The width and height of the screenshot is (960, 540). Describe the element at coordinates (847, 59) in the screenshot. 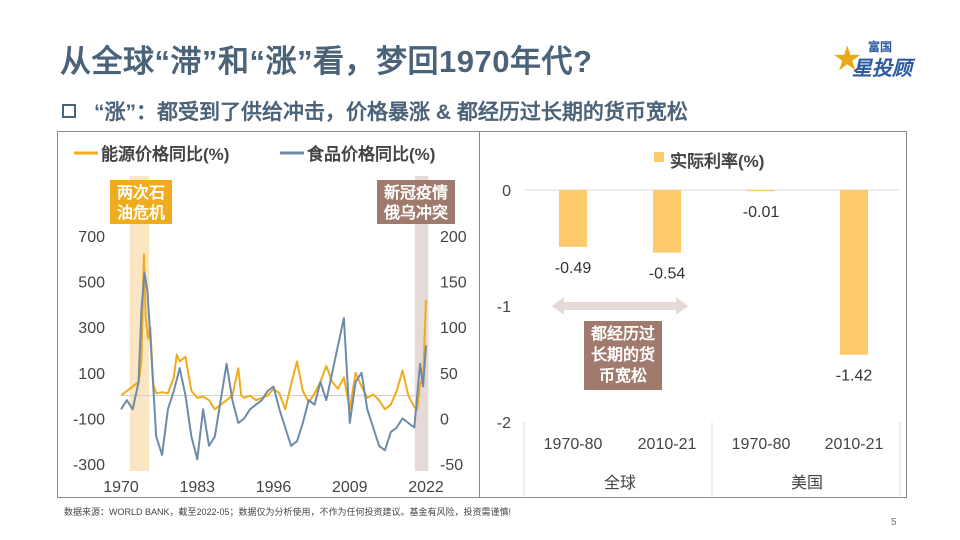

I see `star-icon: ★` at that location.